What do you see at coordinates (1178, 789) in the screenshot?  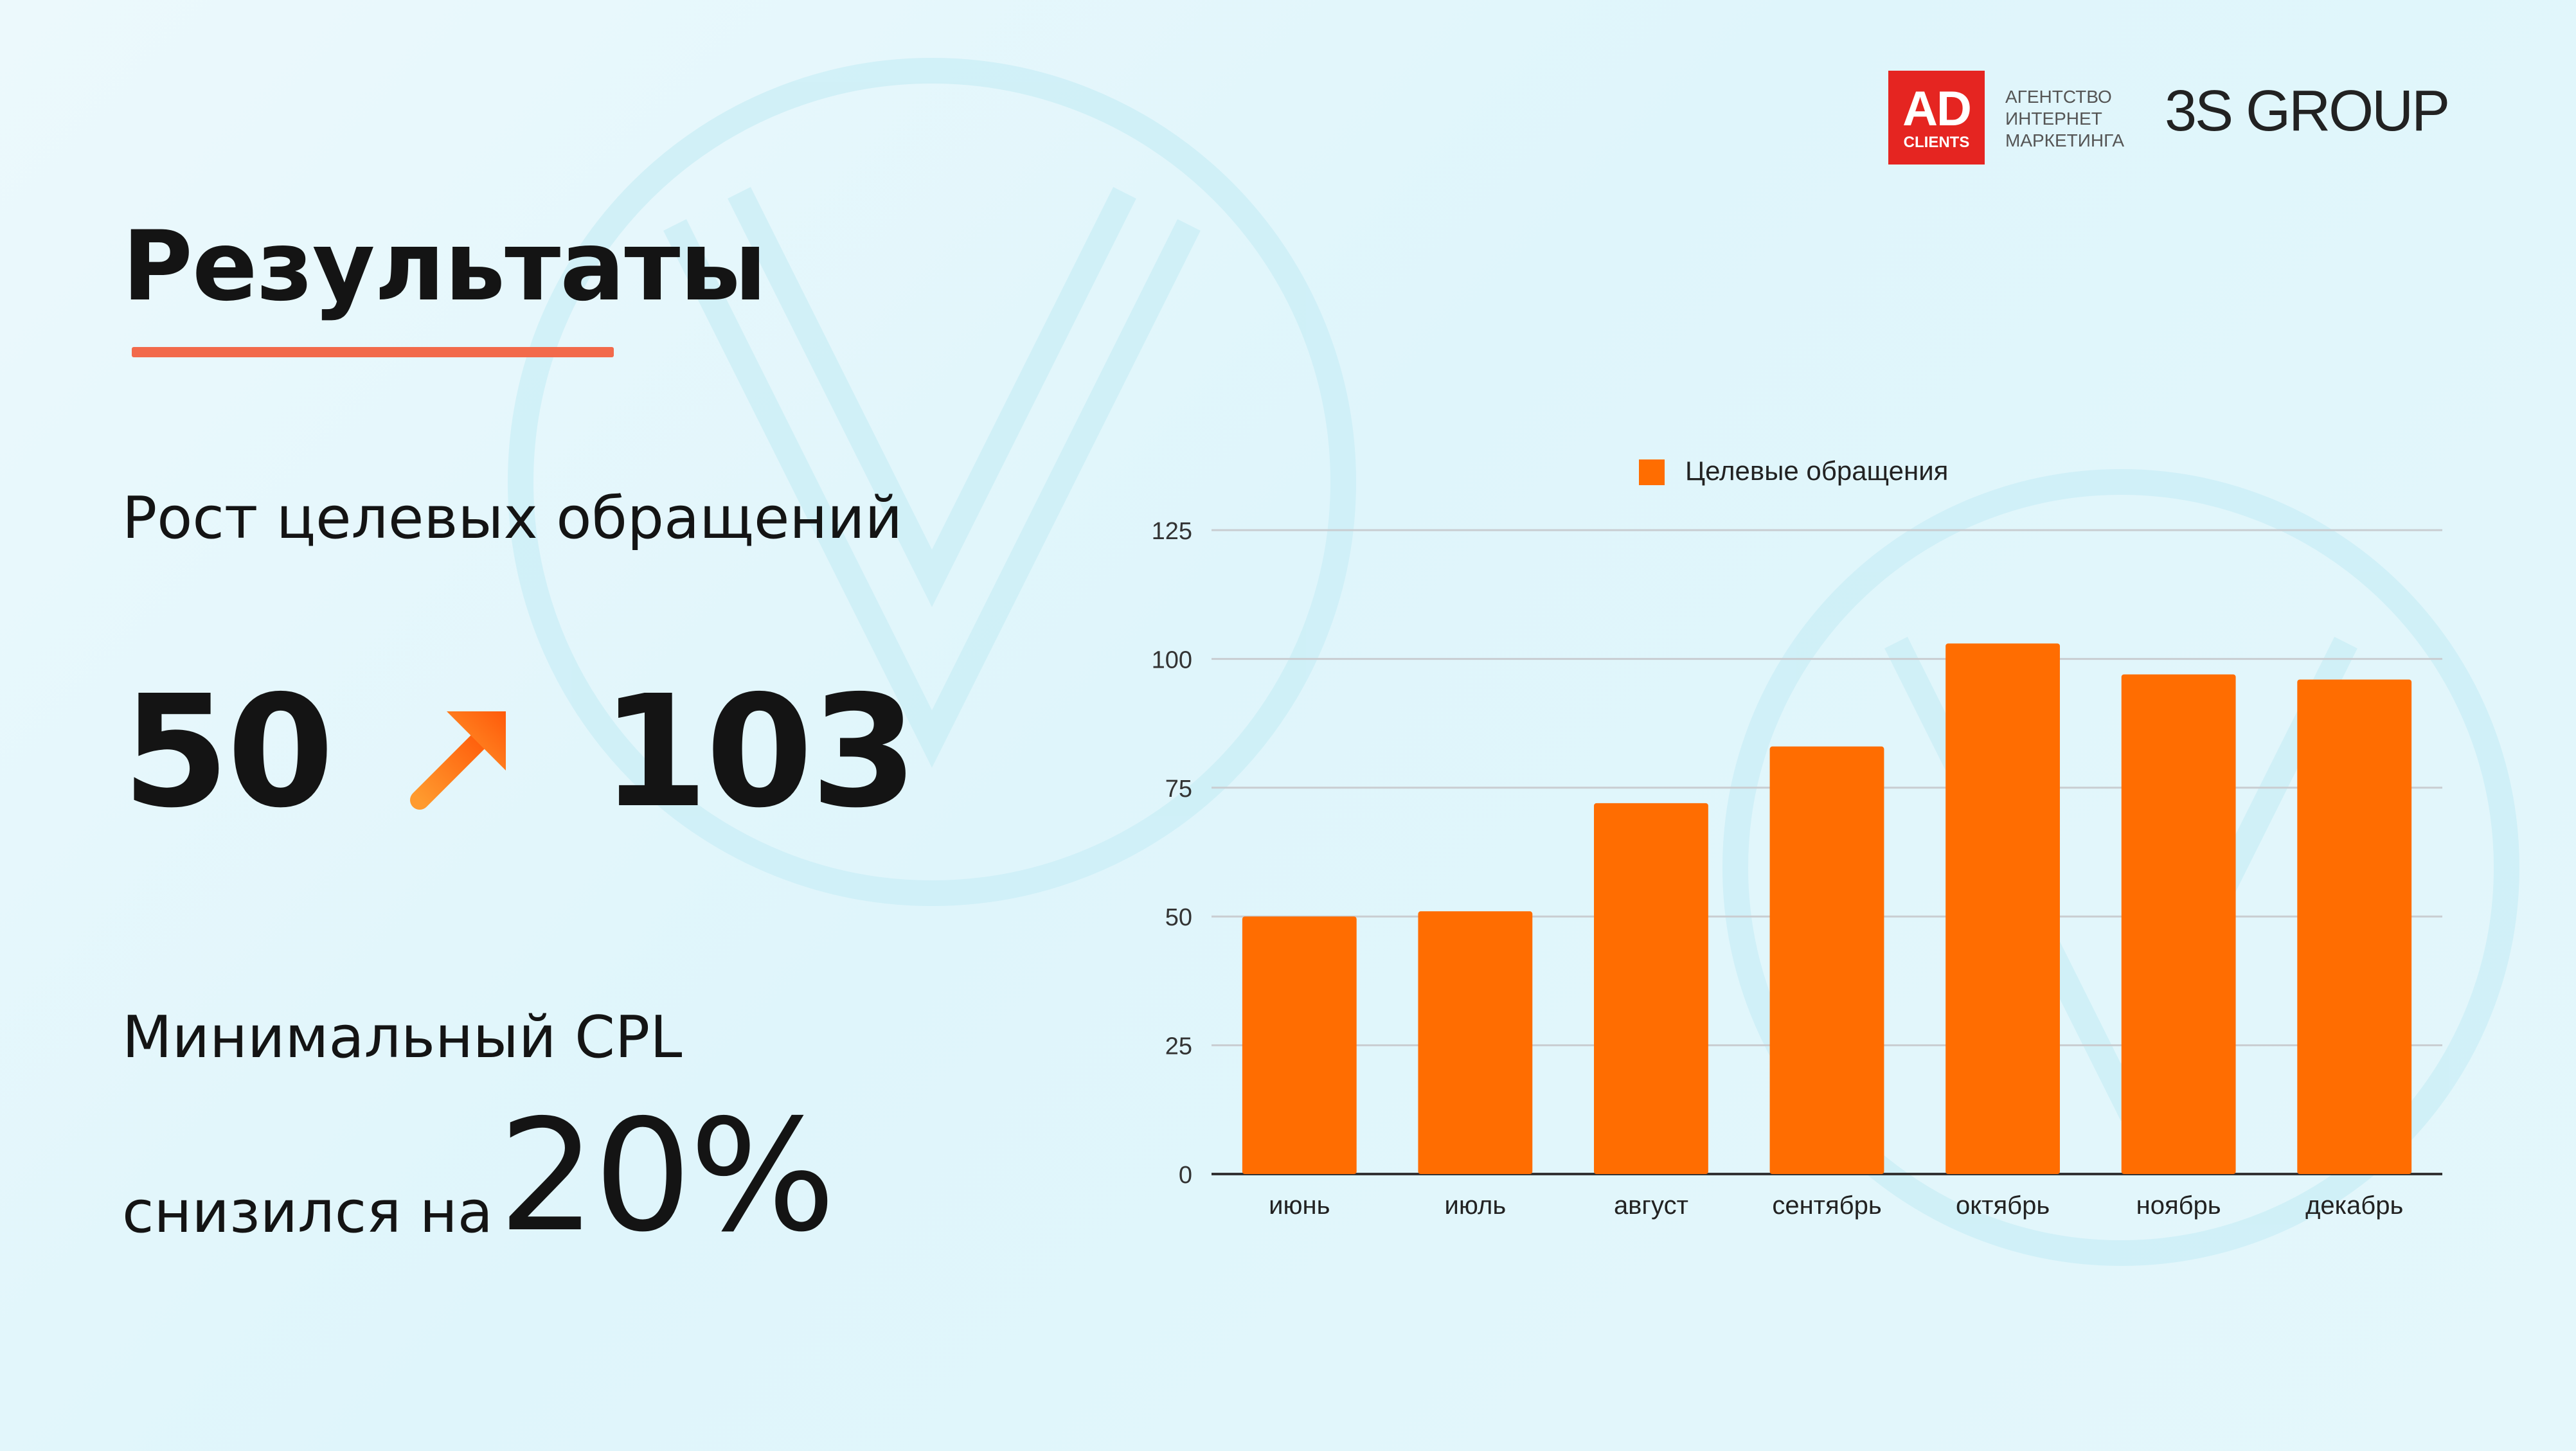 I see `y-tick-label: 75` at bounding box center [1178, 789].